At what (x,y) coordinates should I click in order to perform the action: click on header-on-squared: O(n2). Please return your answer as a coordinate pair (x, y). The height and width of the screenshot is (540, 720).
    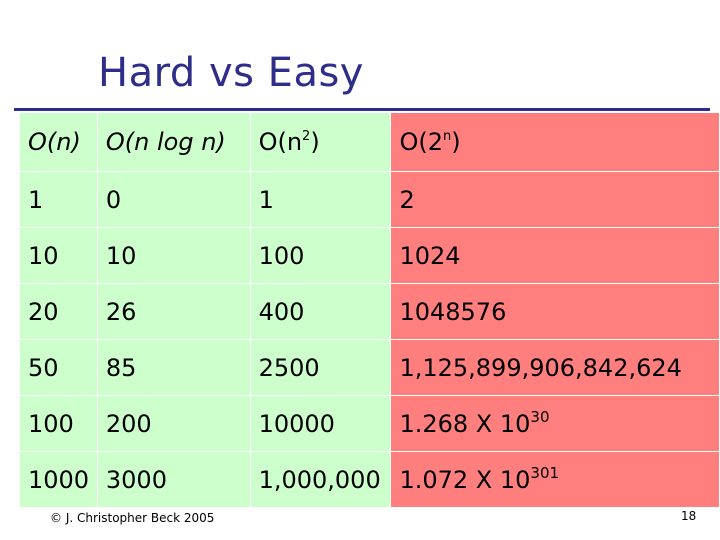
    Looking at the image, I should click on (320, 142).